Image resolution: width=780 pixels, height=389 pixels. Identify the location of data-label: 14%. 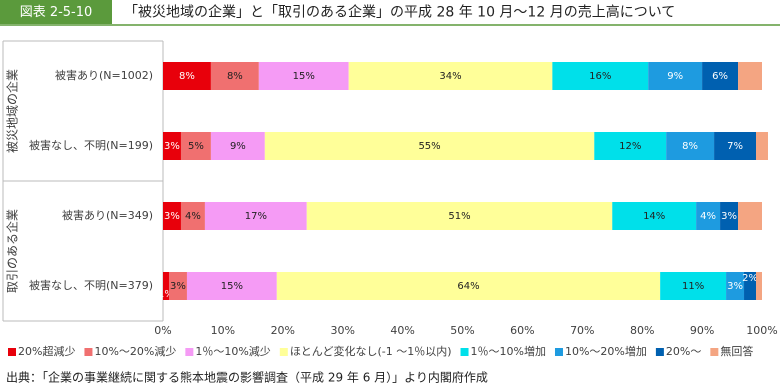
(654, 216).